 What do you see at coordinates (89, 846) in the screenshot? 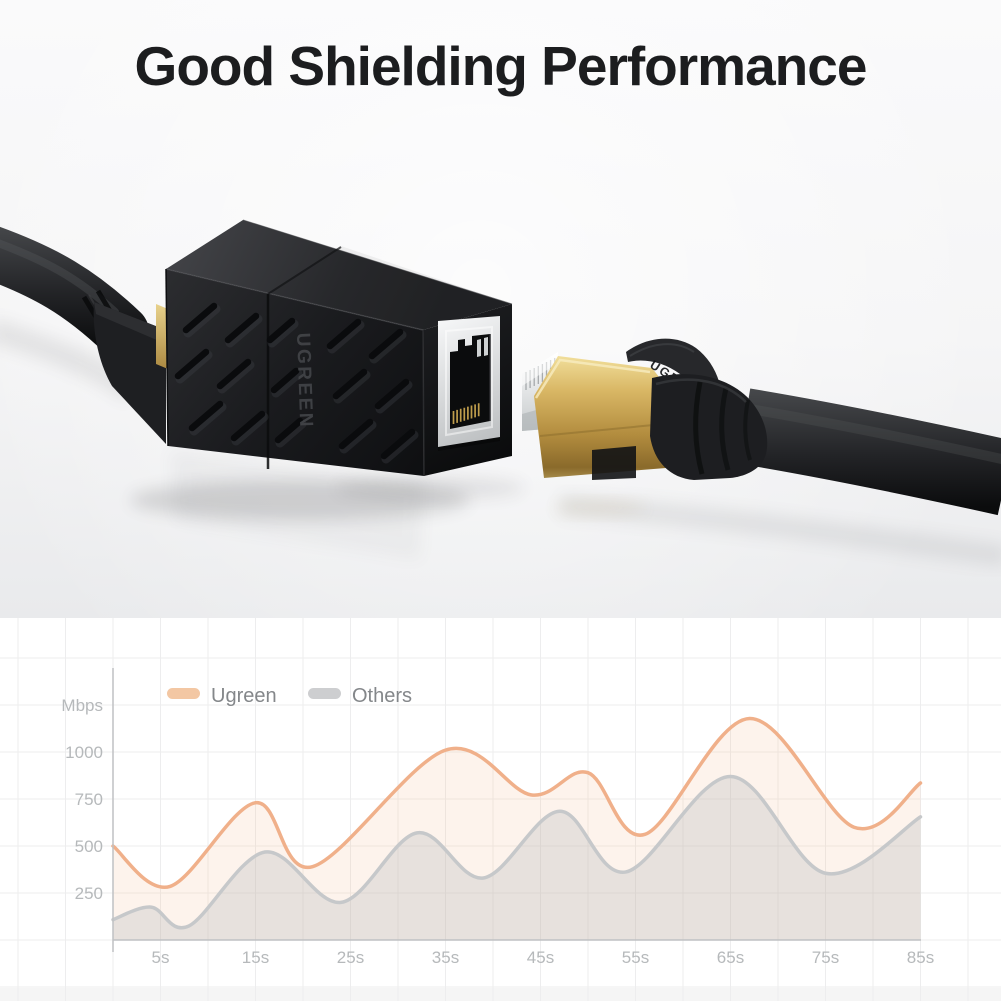
I see `y-tick-label: 500` at bounding box center [89, 846].